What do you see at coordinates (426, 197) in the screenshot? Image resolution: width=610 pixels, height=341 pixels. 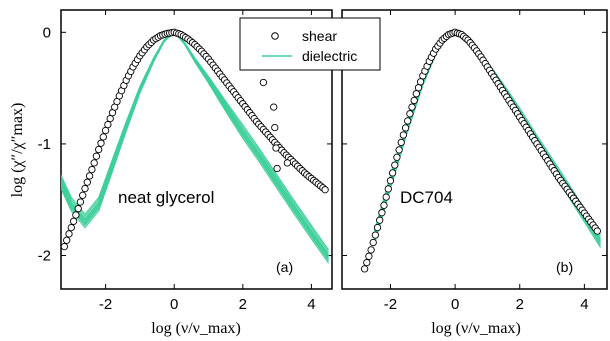 I see `panel-b-annotation: DC704` at bounding box center [426, 197].